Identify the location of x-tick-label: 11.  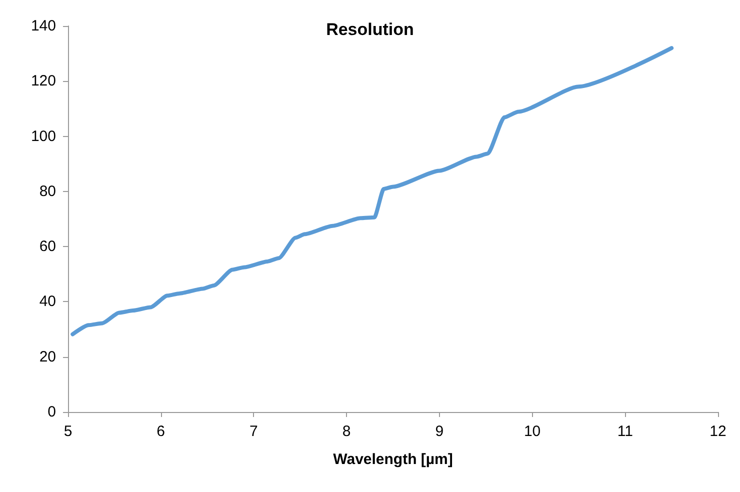
(625, 431).